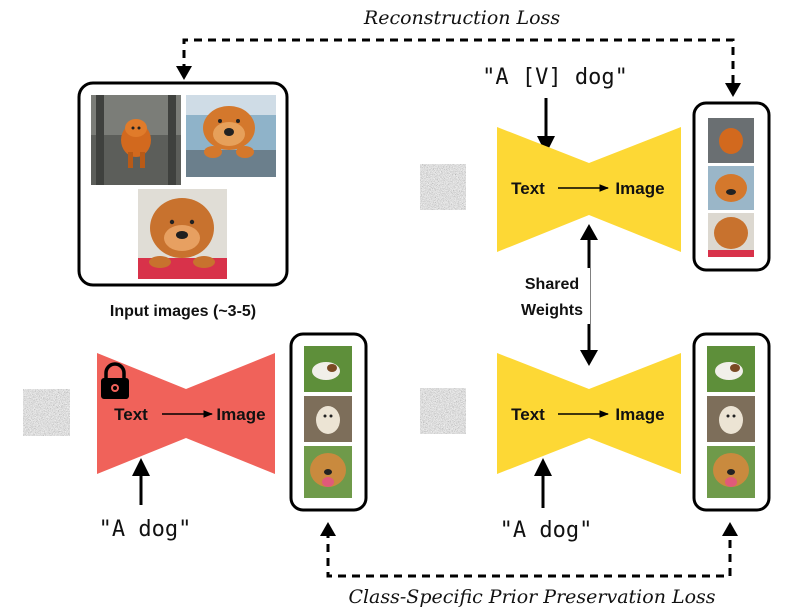 This screenshot has height=612, width=792. What do you see at coordinates (46, 412) in the screenshot?
I see `noise-input-bottom-left` at bounding box center [46, 412].